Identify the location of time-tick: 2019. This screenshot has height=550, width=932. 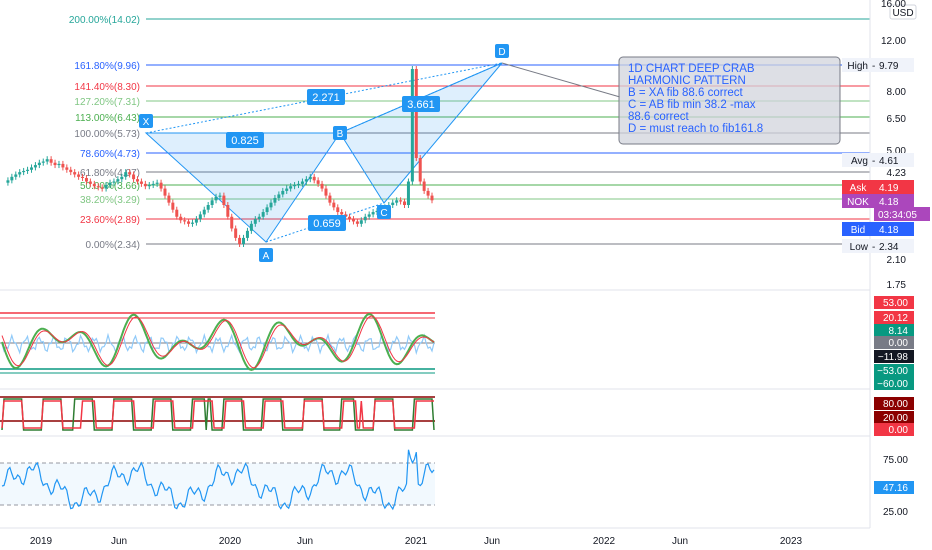
(41, 541).